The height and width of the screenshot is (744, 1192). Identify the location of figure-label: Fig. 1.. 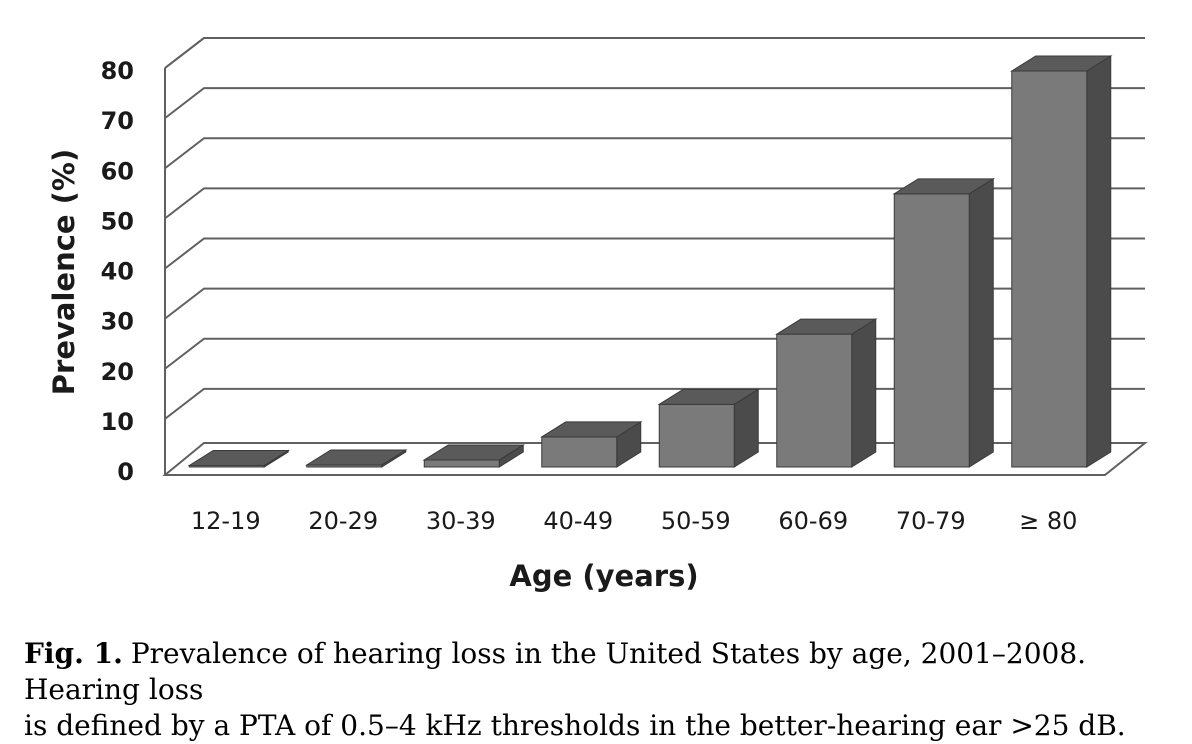
(73, 653).